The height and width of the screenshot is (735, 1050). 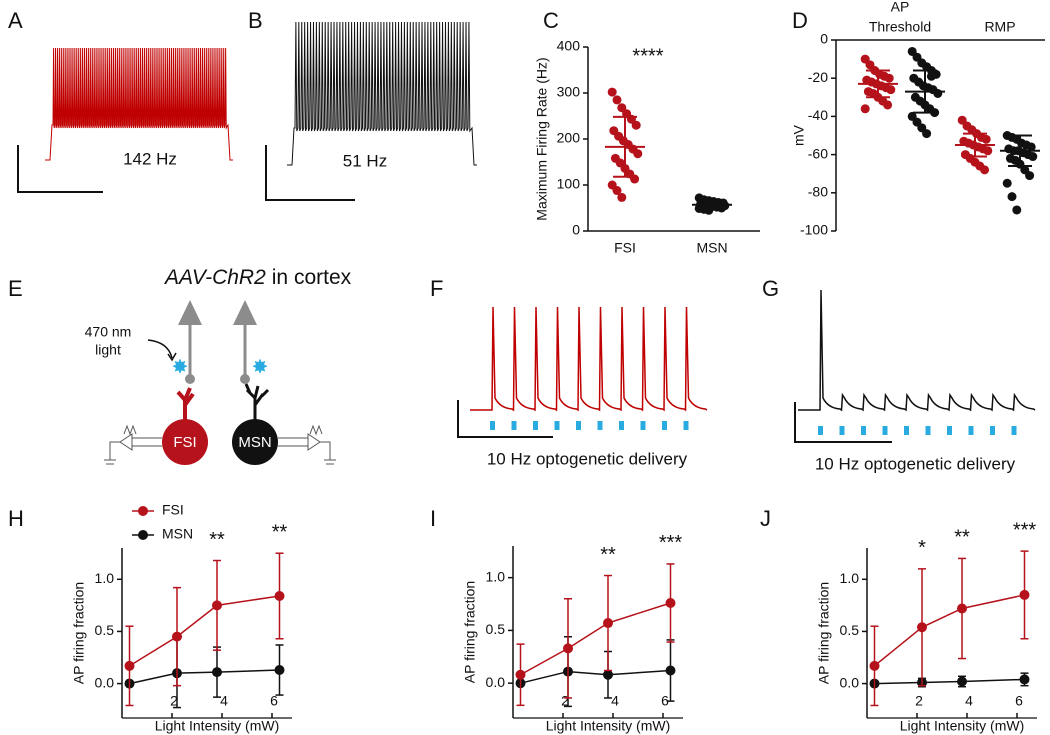 I want to click on trace-label: 51 Hz, so click(x=365, y=160).